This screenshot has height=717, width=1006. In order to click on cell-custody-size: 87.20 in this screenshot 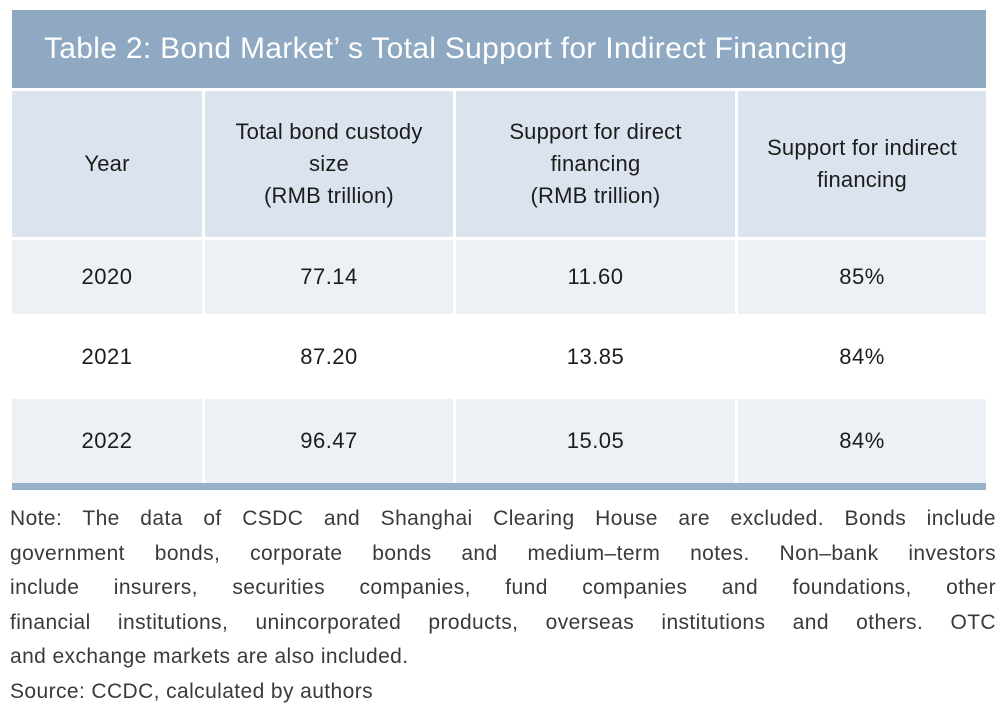, I will do `click(329, 356)`.